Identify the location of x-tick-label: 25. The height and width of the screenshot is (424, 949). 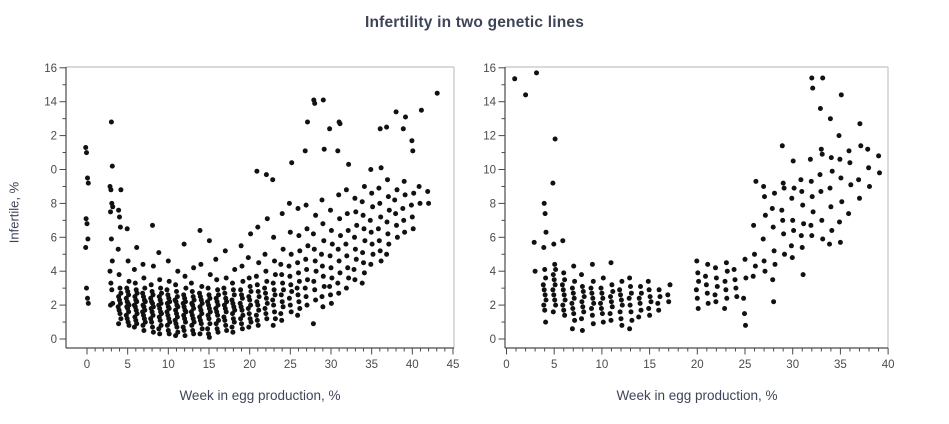
(745, 365).